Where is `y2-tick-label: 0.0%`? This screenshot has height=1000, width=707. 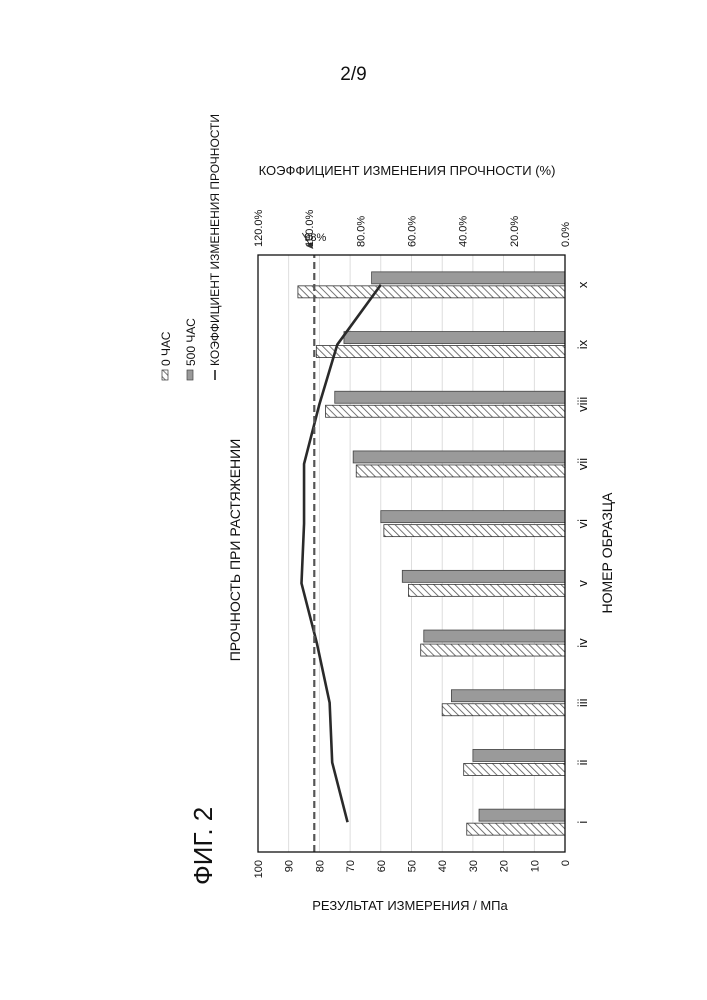 y2-tick-label: 0.0% is located at coordinates (566, 234).